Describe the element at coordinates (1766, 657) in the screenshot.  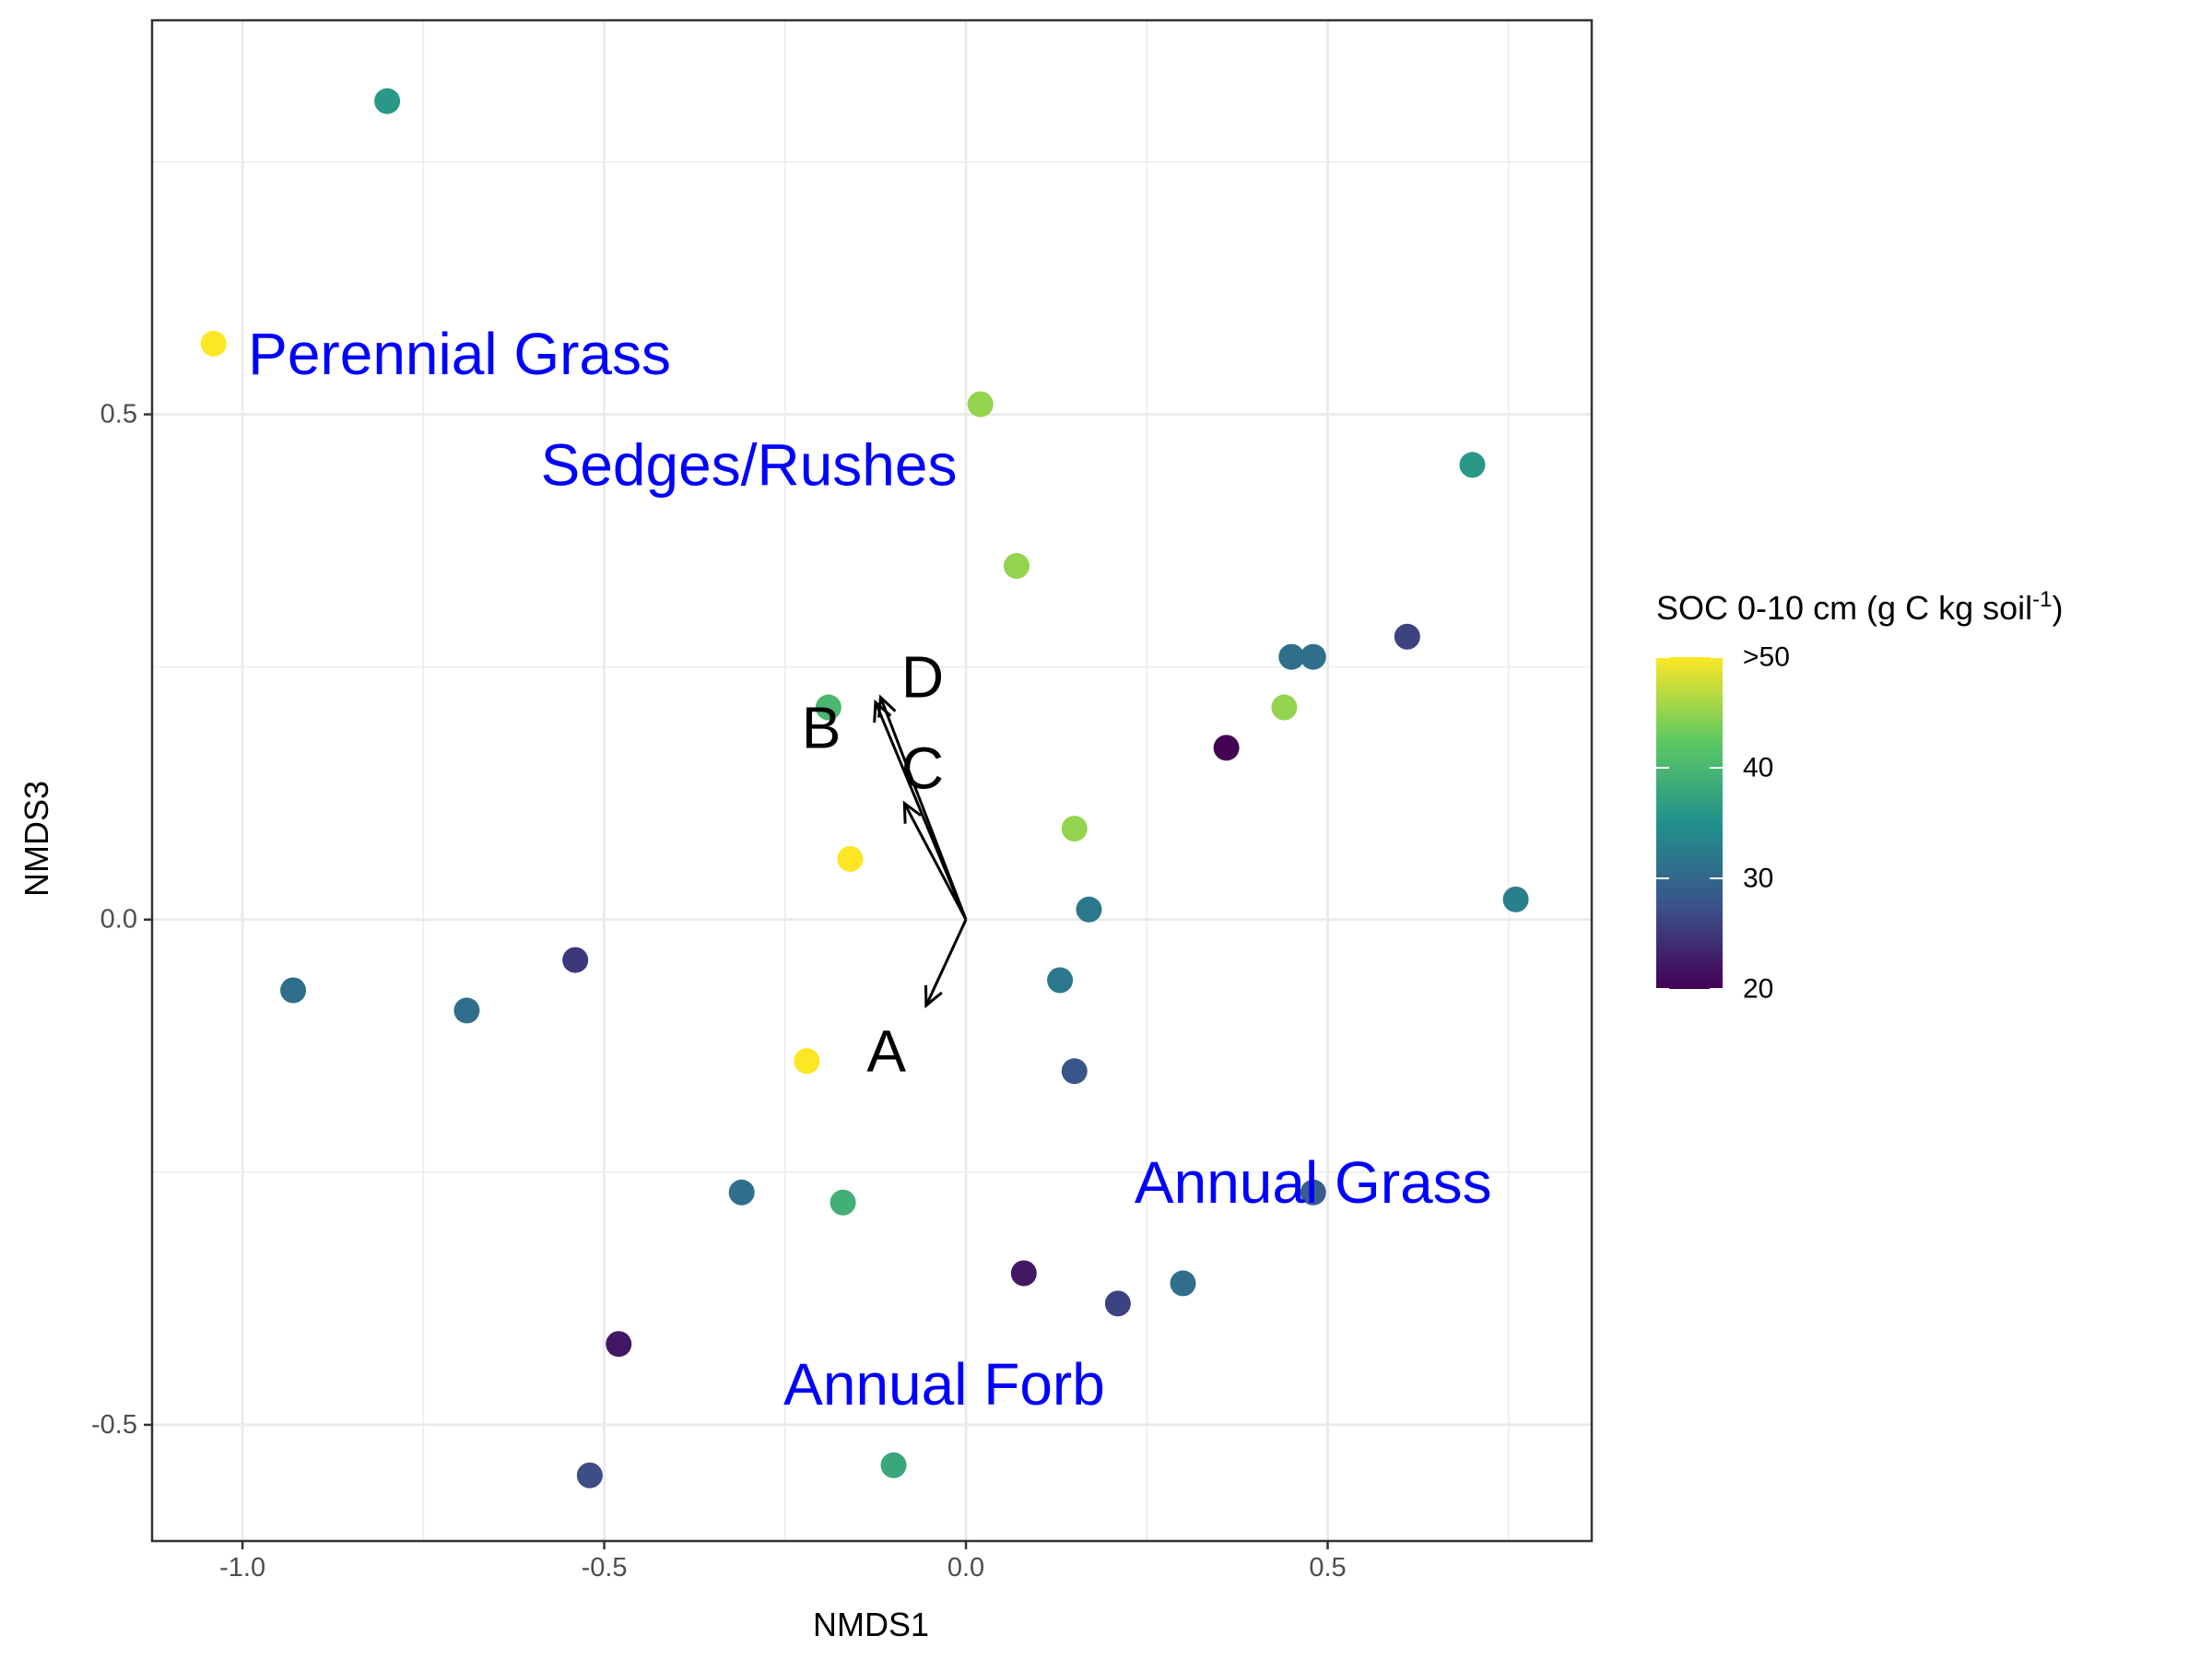
I see `legend-tick-label: >50` at that location.